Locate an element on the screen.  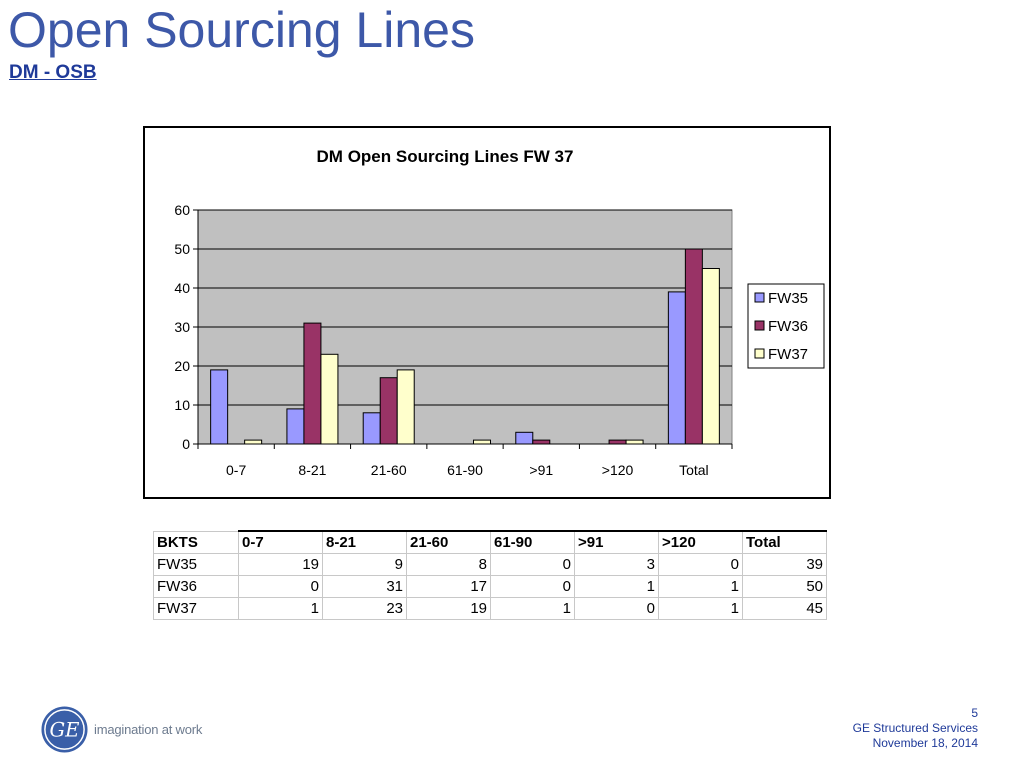
table-cell: 9 is located at coordinates (364, 564).